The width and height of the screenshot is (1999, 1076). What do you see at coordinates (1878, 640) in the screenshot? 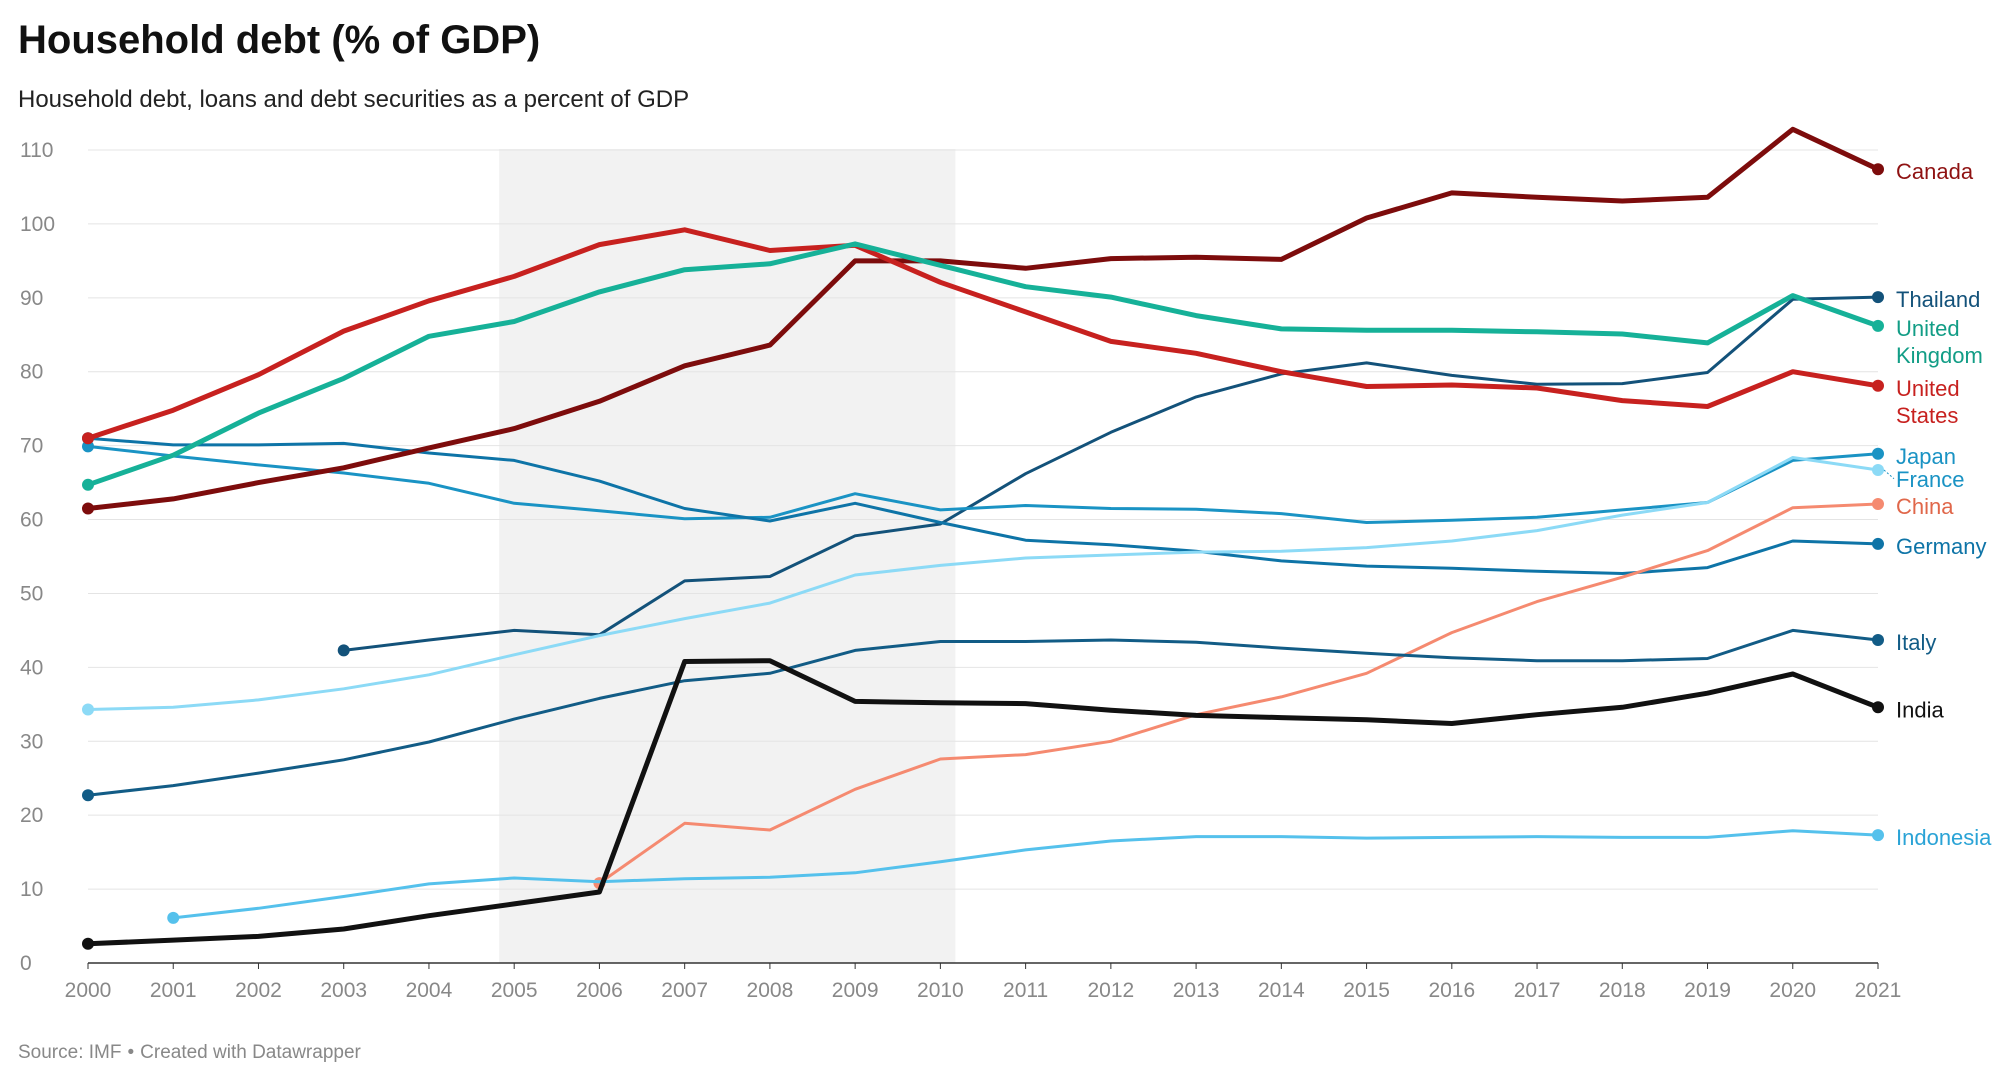
I see `series-end-point-italy` at bounding box center [1878, 640].